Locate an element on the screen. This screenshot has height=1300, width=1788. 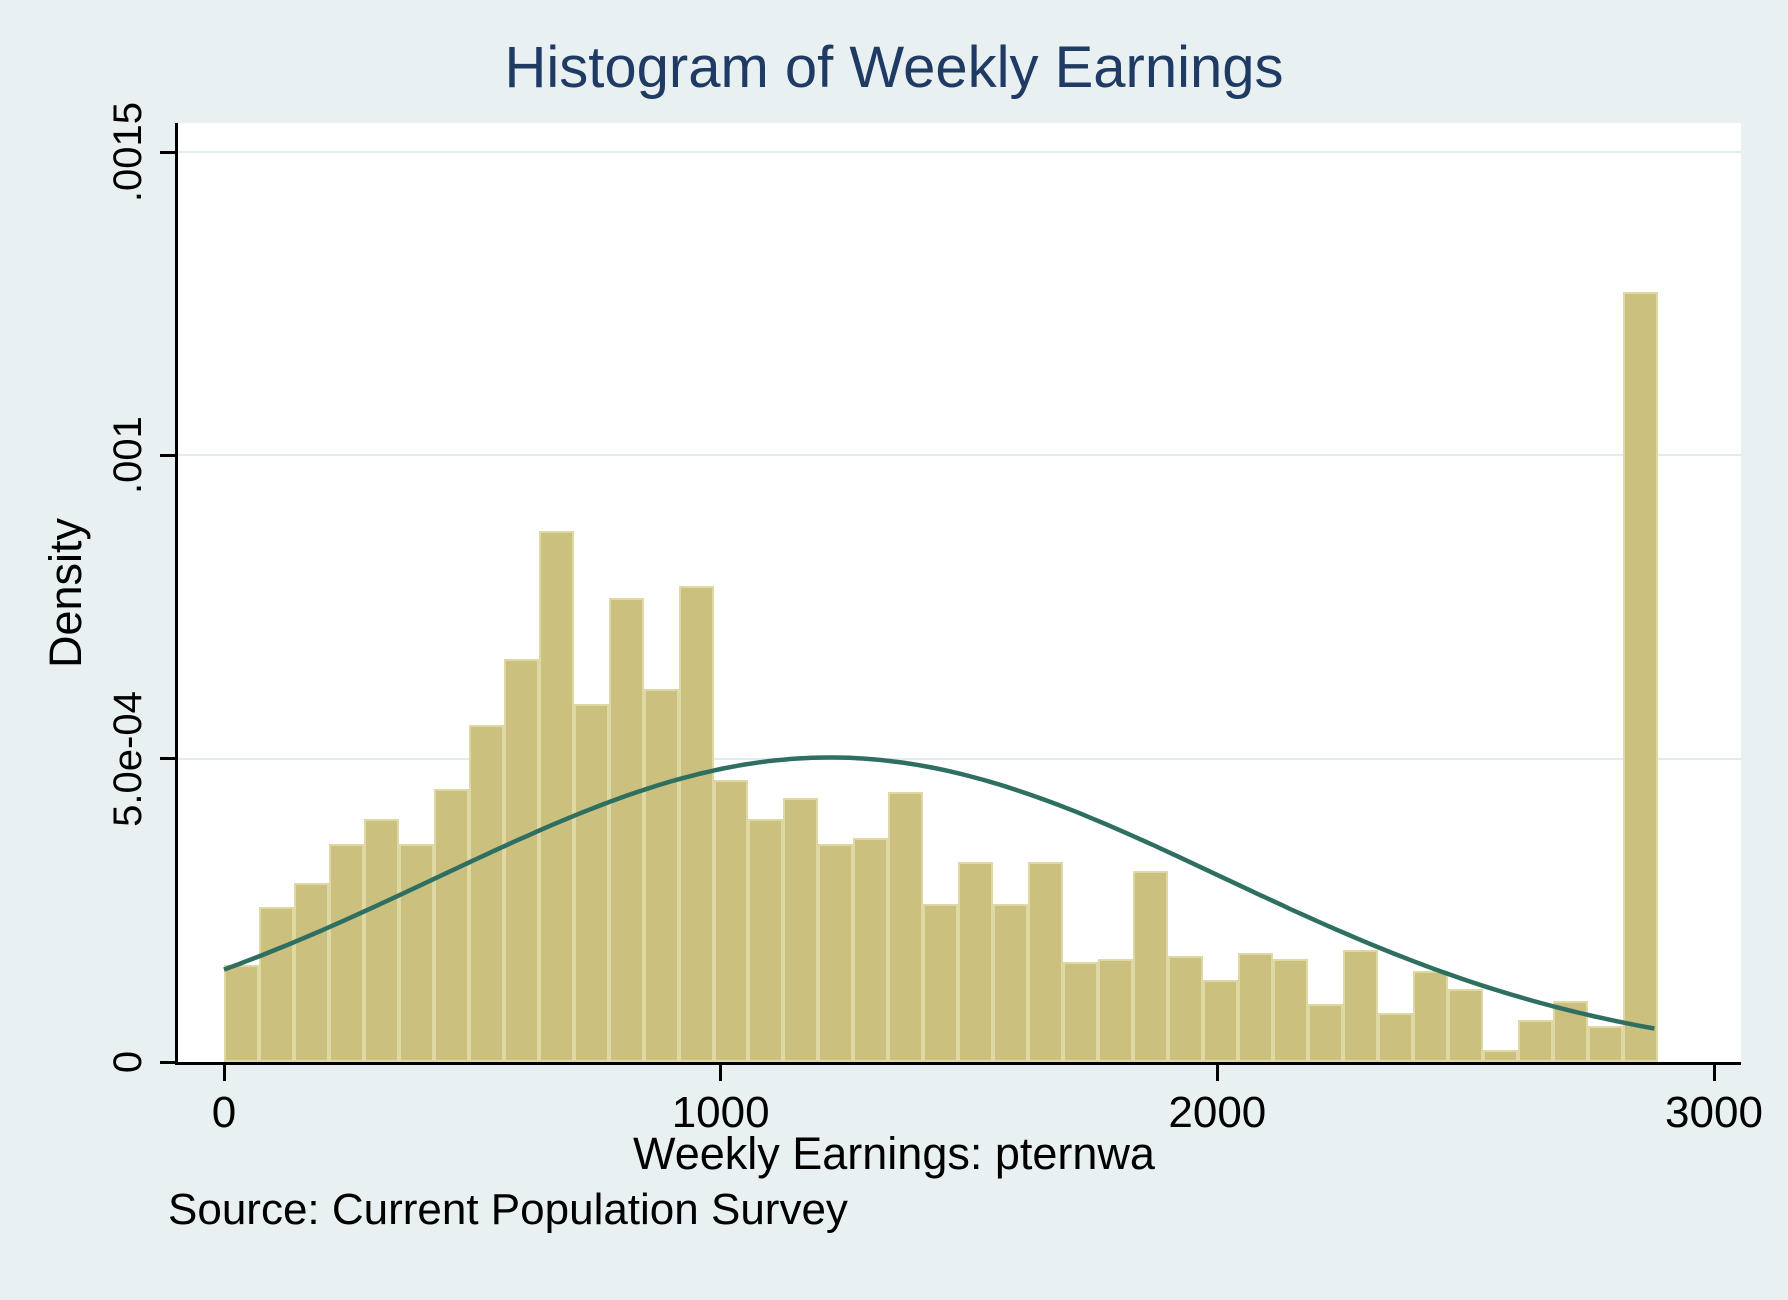
y-tick-label-5.0e-04: 5.0e-04 is located at coordinates (127, 758).